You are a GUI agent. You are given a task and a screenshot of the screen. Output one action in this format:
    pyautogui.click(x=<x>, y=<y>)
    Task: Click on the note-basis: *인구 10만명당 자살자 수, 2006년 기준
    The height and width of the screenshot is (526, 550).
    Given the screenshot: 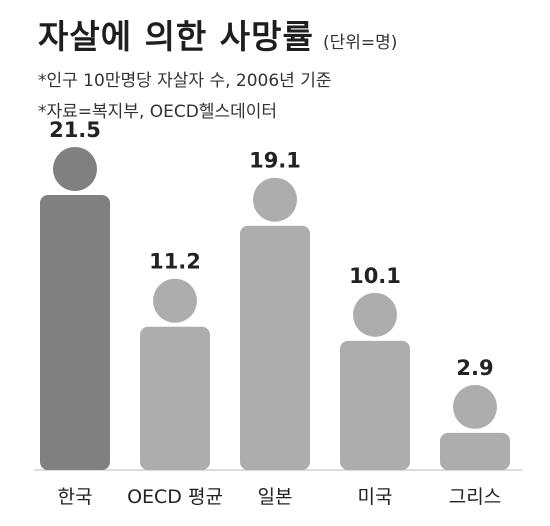 What is the action you would take?
    pyautogui.click(x=185, y=81)
    